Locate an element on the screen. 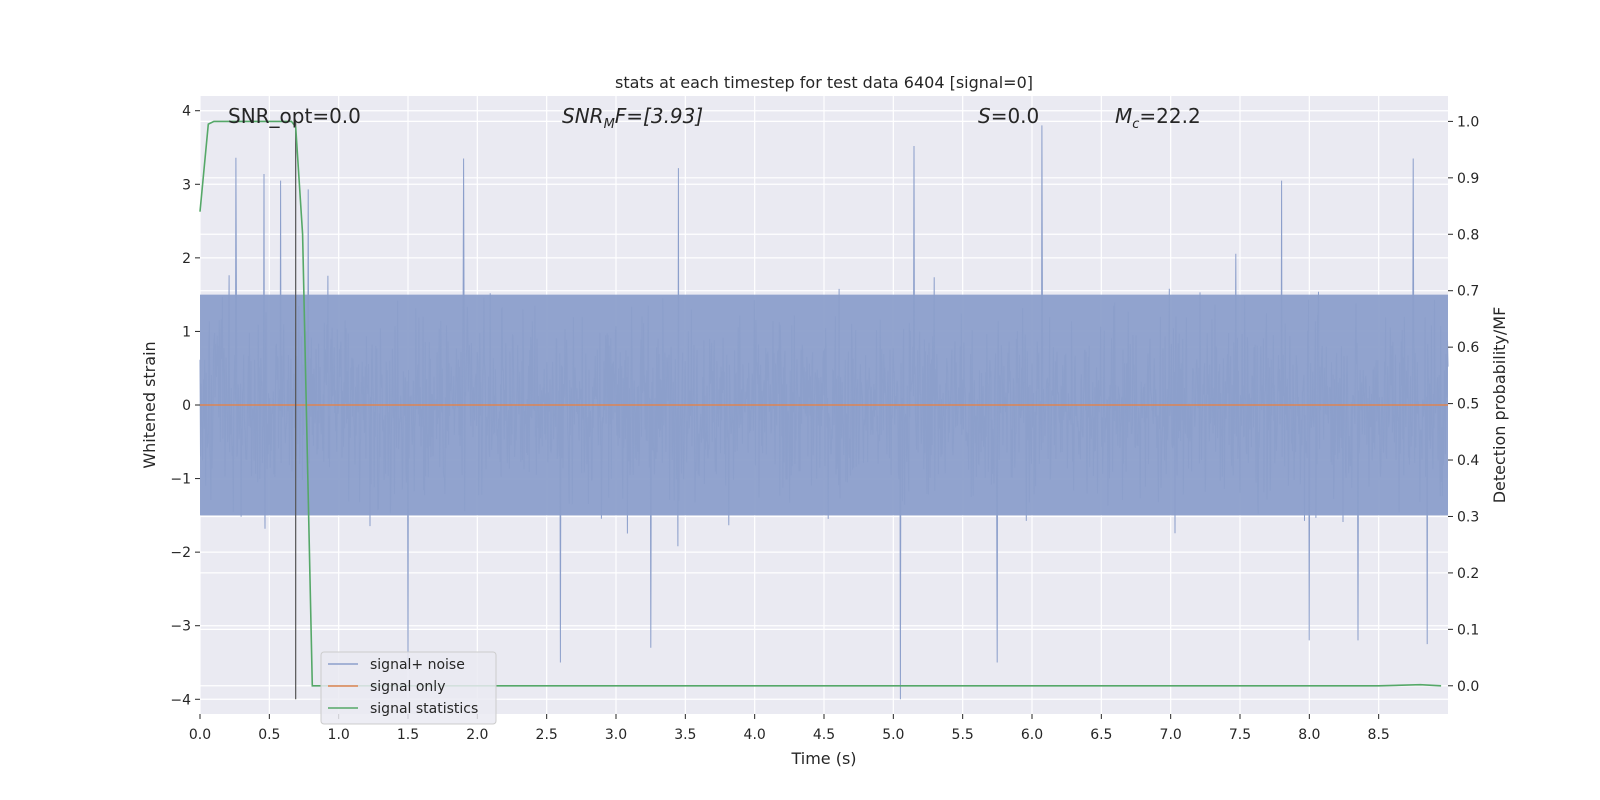 This screenshot has width=1600, height=800. y-tick-label-left: 2 is located at coordinates (186, 259).